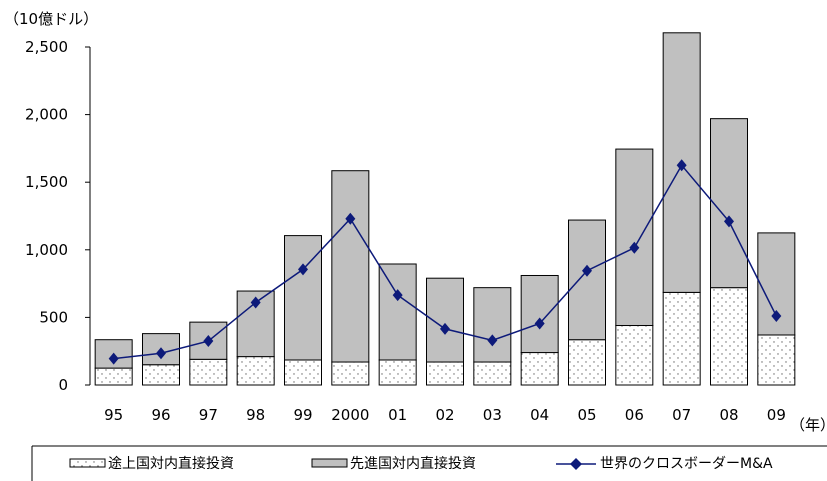 The height and width of the screenshot is (481, 827). Describe the element at coordinates (46, 250) in the screenshot. I see `y-tick-label: 1,000` at that location.